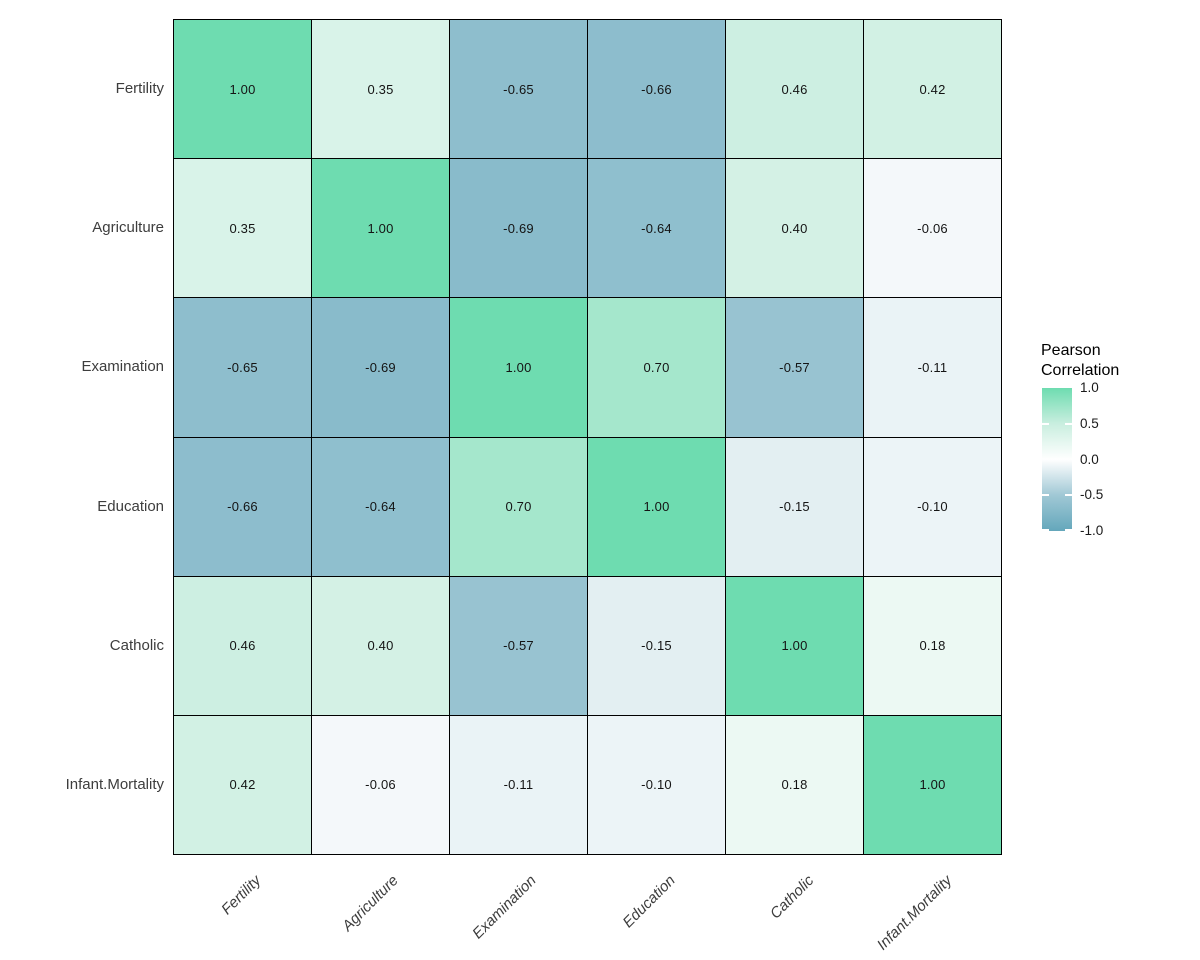  Describe the element at coordinates (1089, 459) in the screenshot. I see `legend-tick-label: 0.0` at that location.